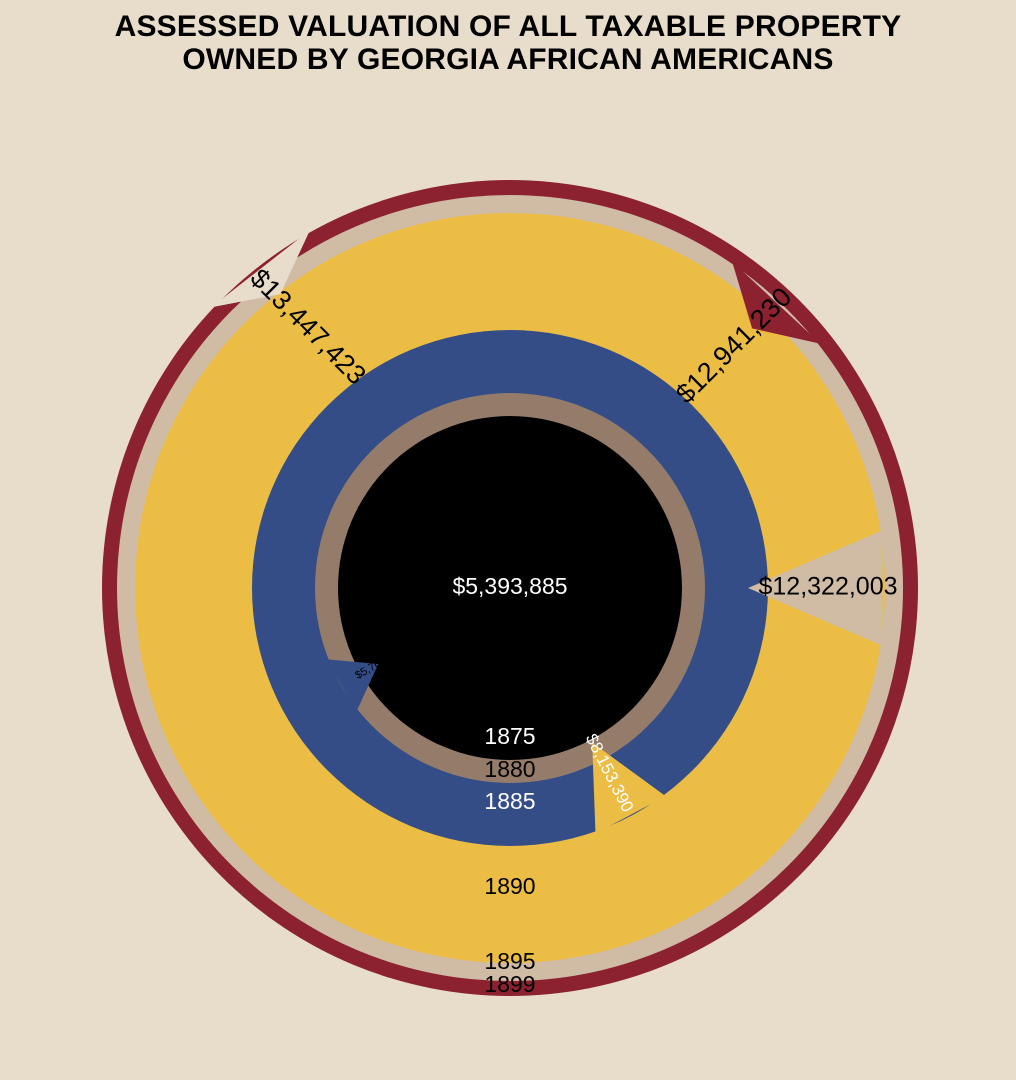 Image resolution: width=1016 pixels, height=1080 pixels. I want to click on year-label-1875: 1875, so click(509, 736).